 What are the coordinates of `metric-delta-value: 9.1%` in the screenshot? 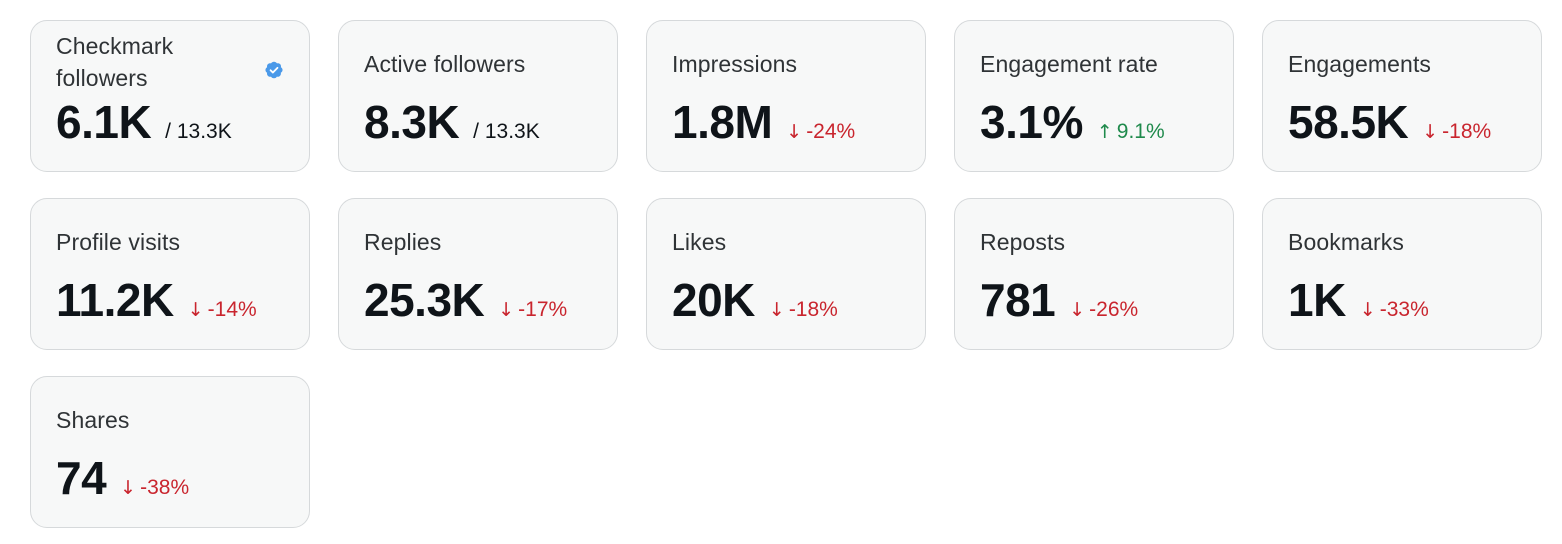 It's located at (1140, 131).